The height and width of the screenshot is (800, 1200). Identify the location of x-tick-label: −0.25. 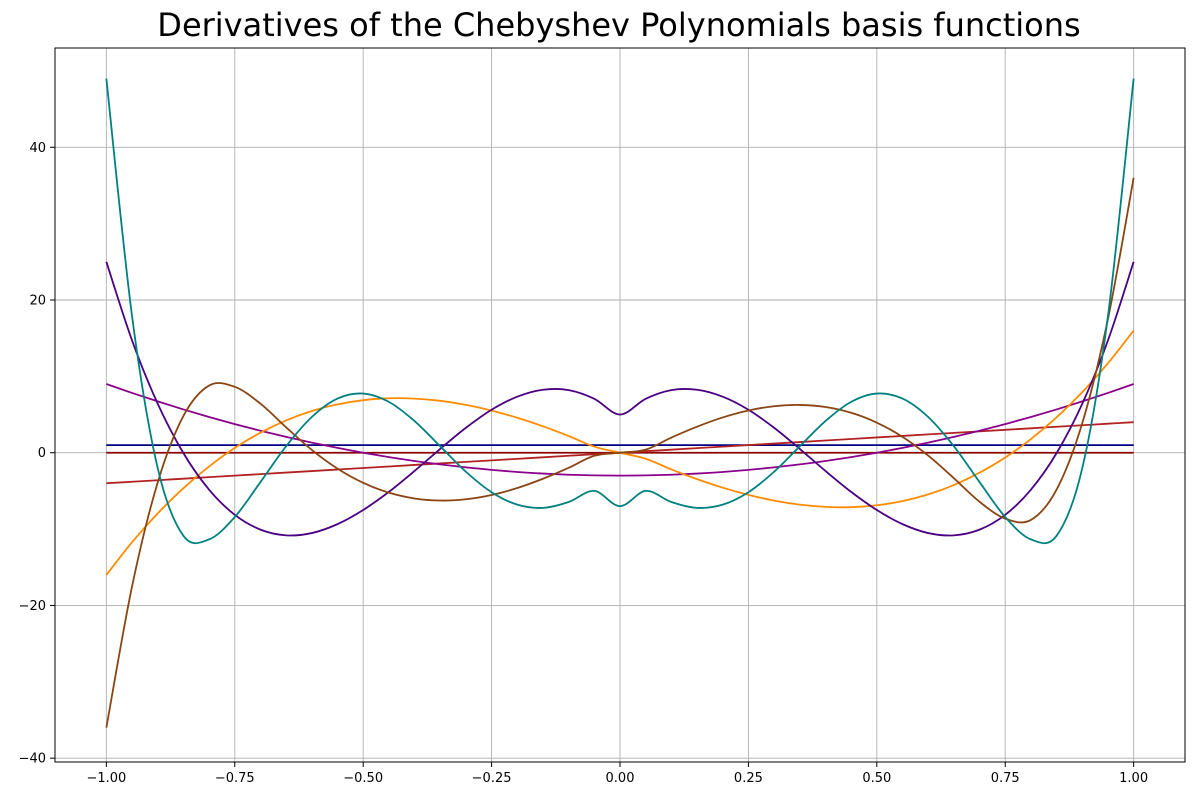
(492, 778).